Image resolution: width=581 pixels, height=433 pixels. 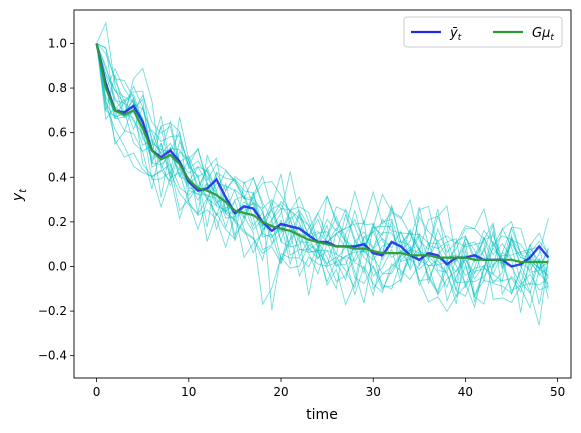 I want to click on legend-label-ybar-main: ȳ, so click(x=453, y=33).